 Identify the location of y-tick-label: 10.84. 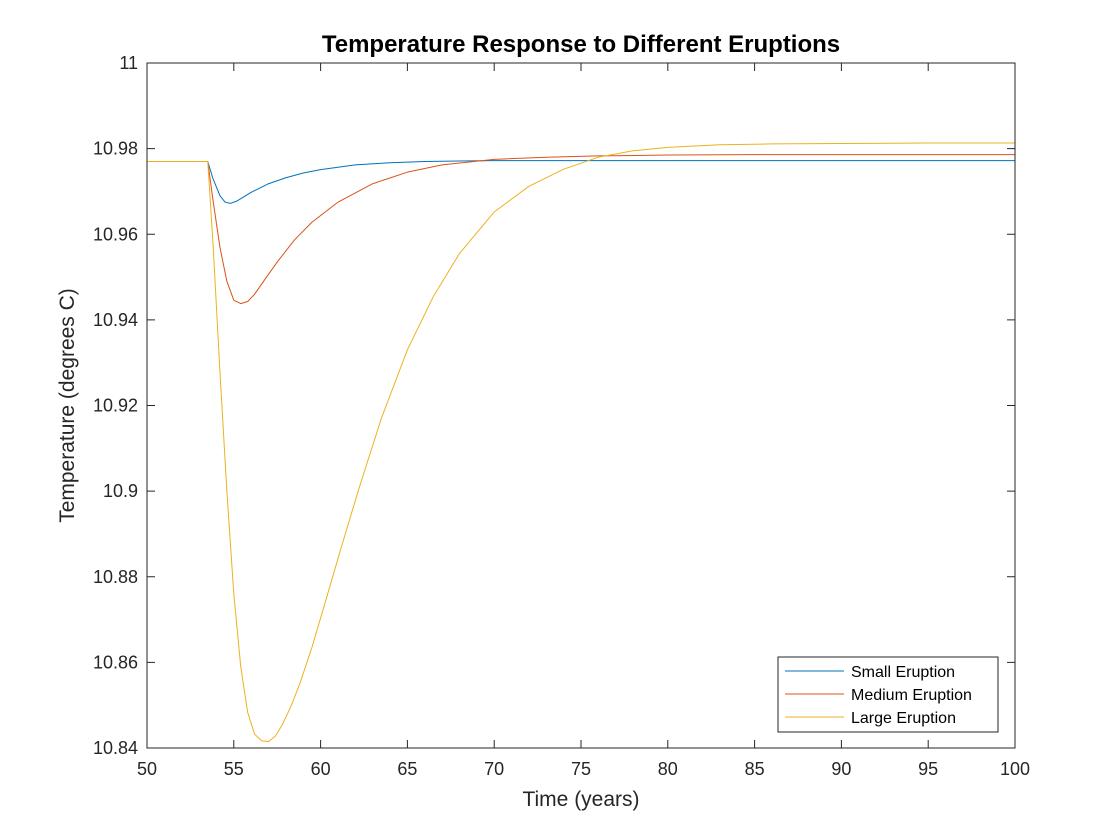
(115, 748).